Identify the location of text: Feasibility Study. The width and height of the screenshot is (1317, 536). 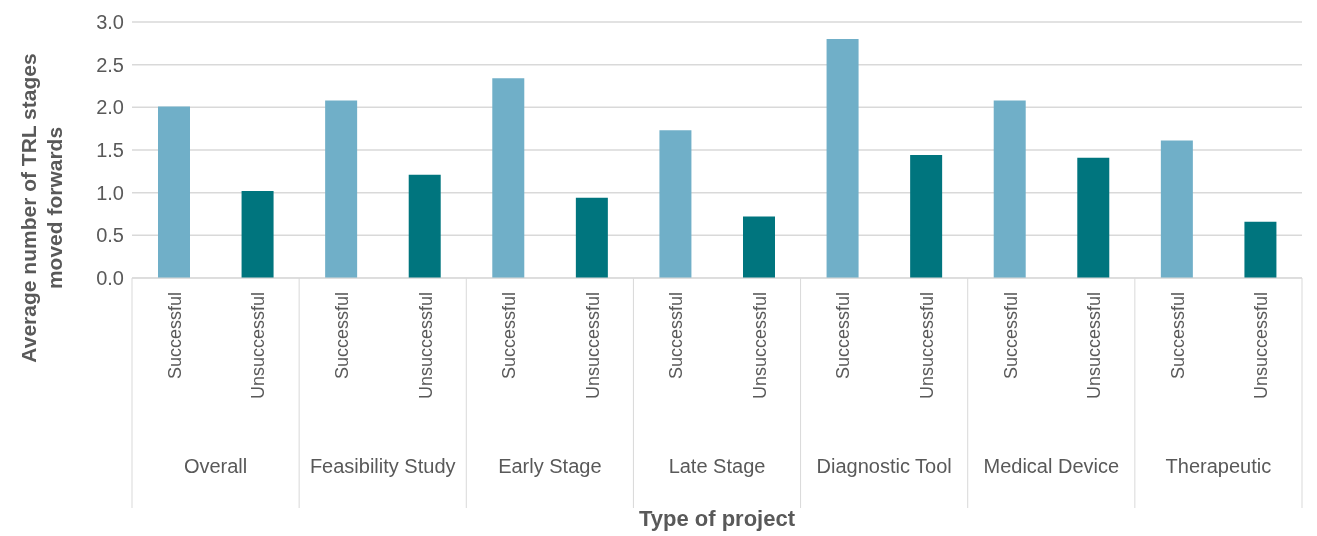
(382, 466).